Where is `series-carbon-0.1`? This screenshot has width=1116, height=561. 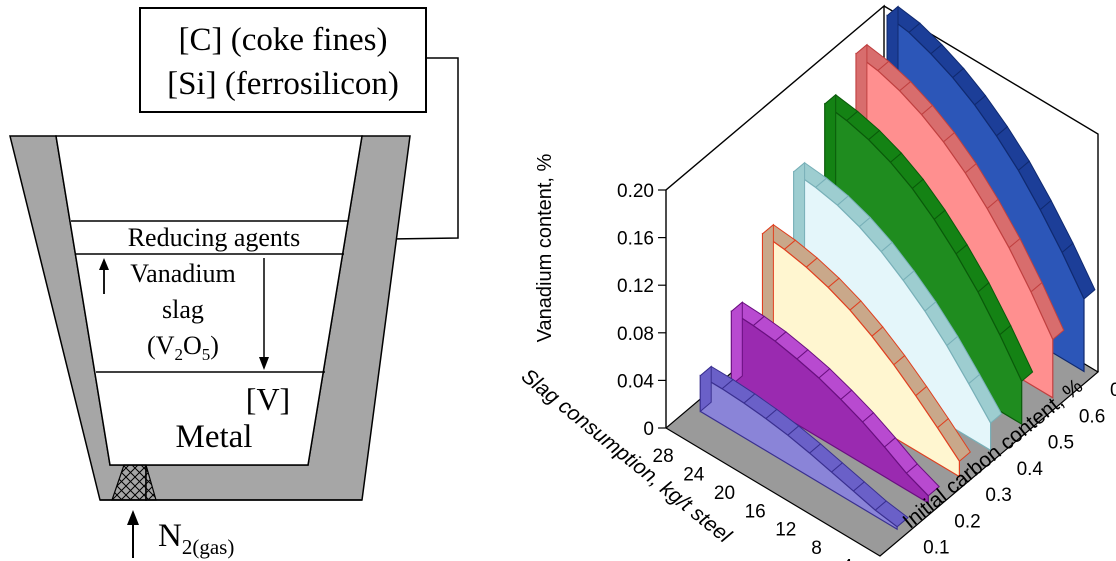 series-carbon-0.1 is located at coordinates (804, 448).